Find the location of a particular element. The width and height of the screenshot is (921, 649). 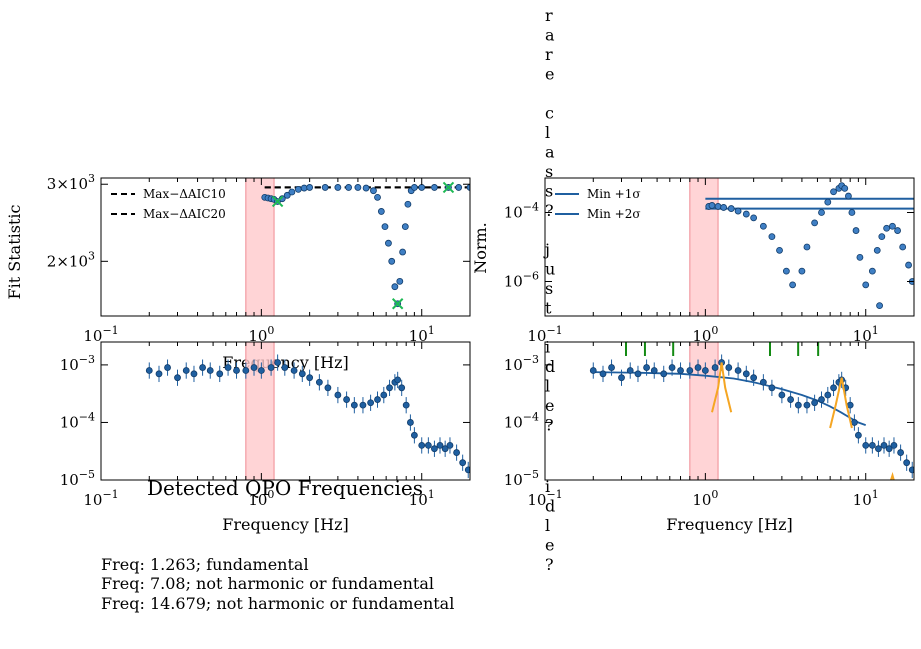

annotation-char: j is located at coordinates (546, 249).